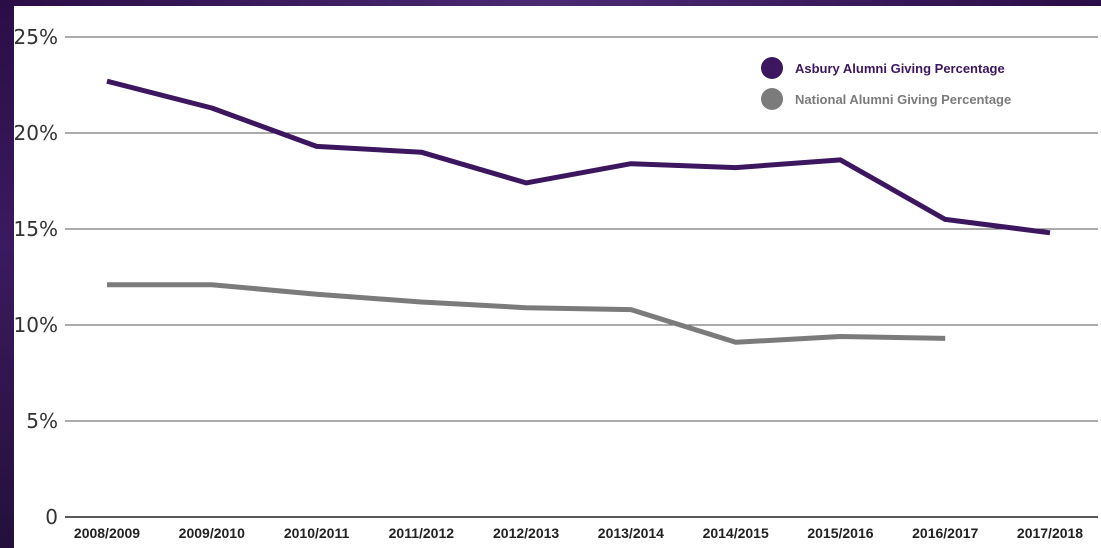 The image size is (1101, 548). Describe the element at coordinates (36, 133) in the screenshot. I see `y-tick-label: 20%` at that location.